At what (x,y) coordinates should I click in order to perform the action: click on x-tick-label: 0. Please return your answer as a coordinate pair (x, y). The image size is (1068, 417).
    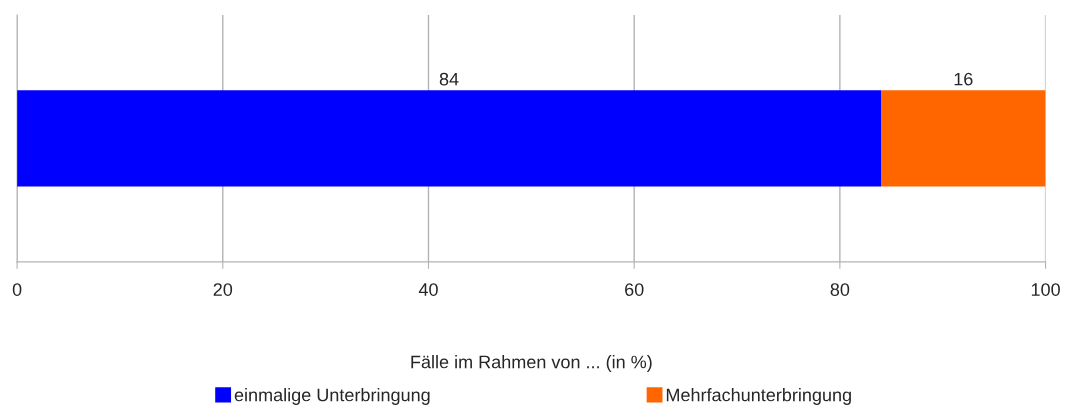
    Looking at the image, I should click on (17, 289).